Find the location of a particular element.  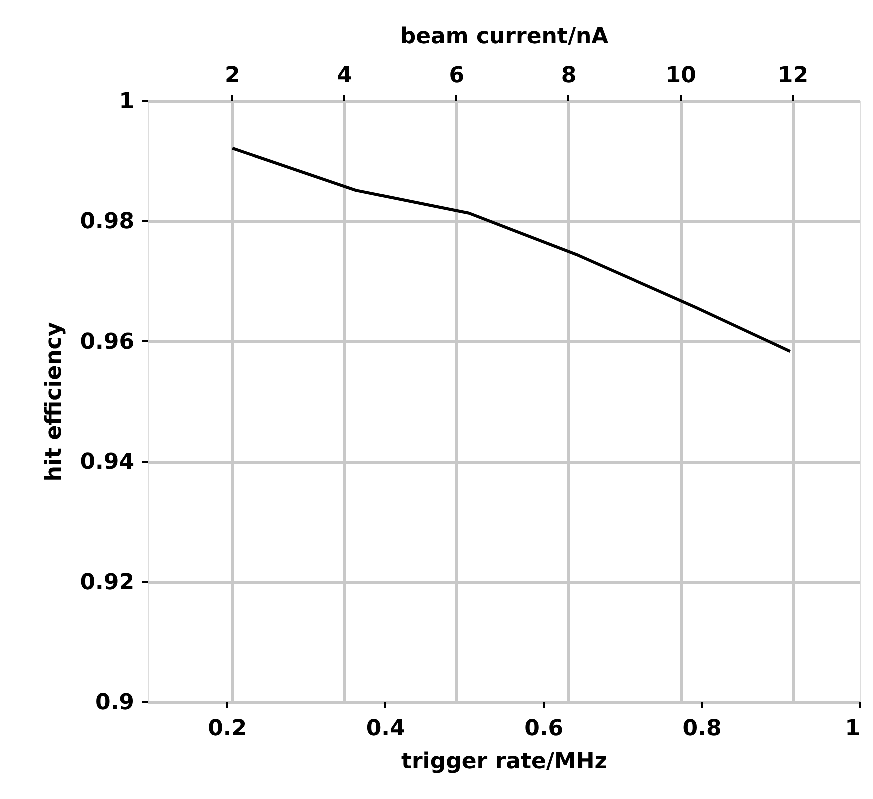

y-tick-label: 0.98 is located at coordinates (107, 222).